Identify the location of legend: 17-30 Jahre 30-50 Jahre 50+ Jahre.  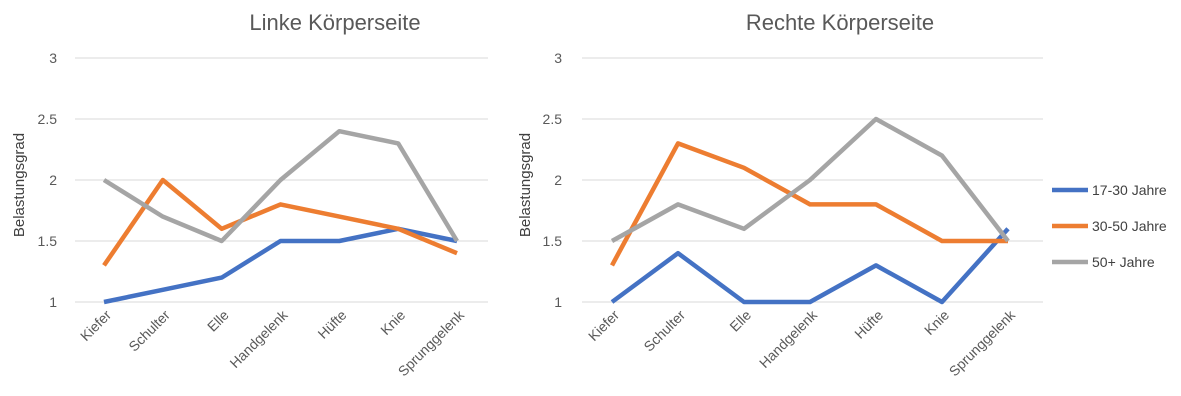
(1109, 226).